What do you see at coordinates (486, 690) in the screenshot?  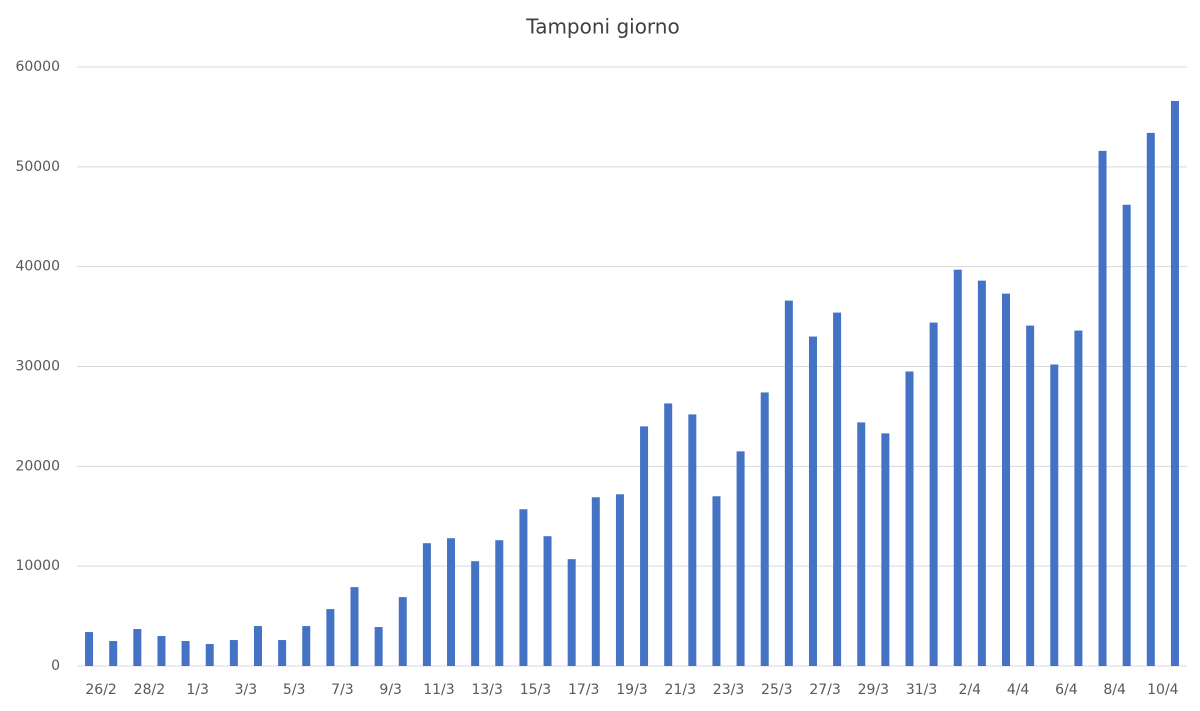 I see `x-tick-label: 13/3` at bounding box center [486, 690].